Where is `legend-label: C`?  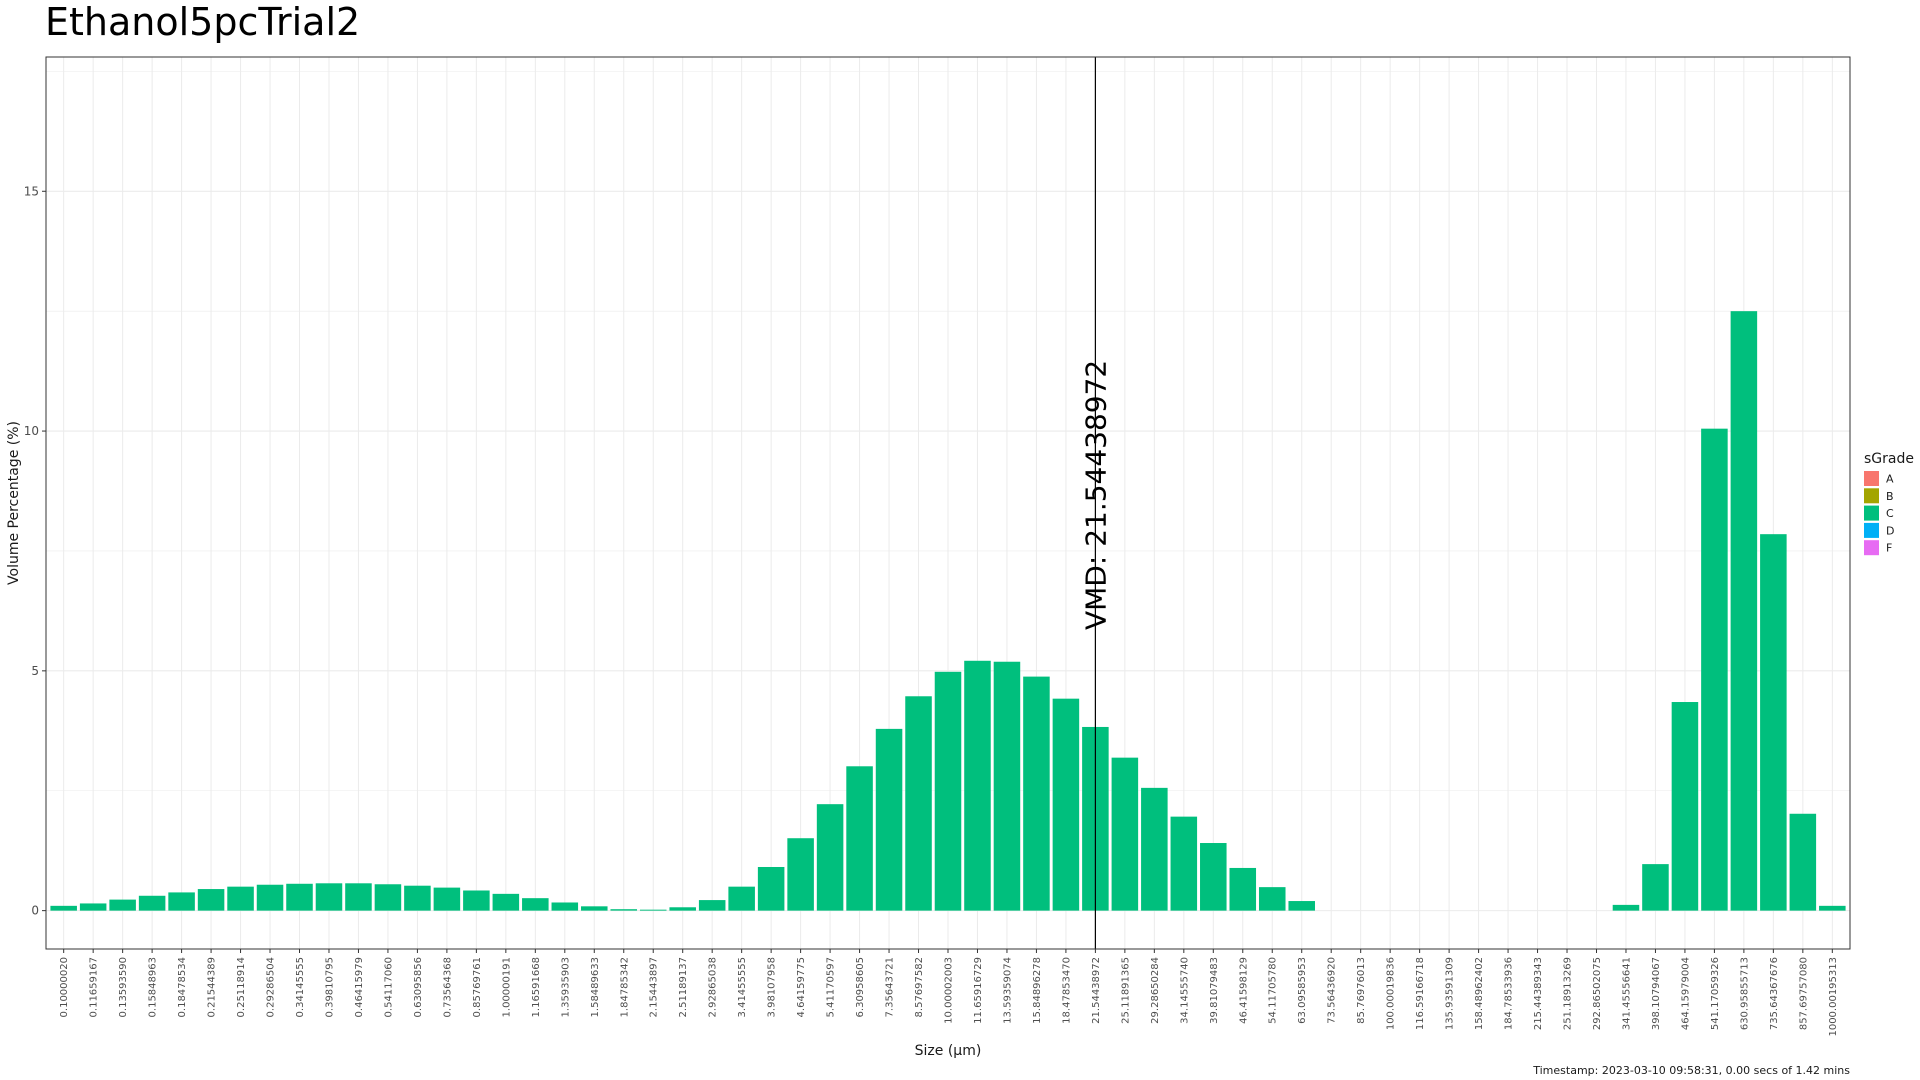
legend-label: C is located at coordinates (1890, 513).